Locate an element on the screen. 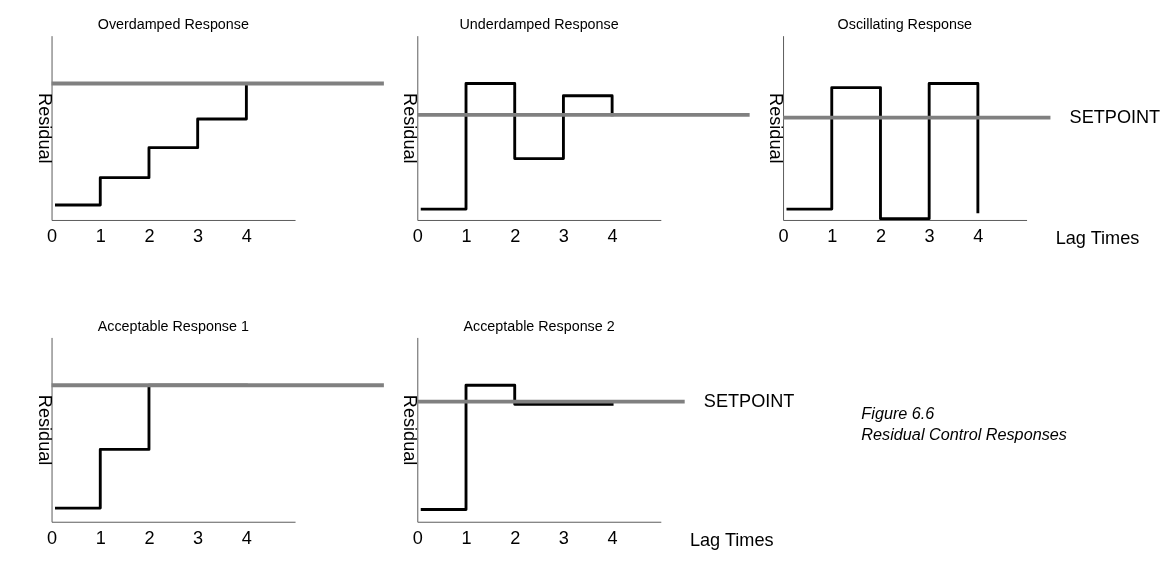  caption: Figure 6.6 is located at coordinates (898, 412).